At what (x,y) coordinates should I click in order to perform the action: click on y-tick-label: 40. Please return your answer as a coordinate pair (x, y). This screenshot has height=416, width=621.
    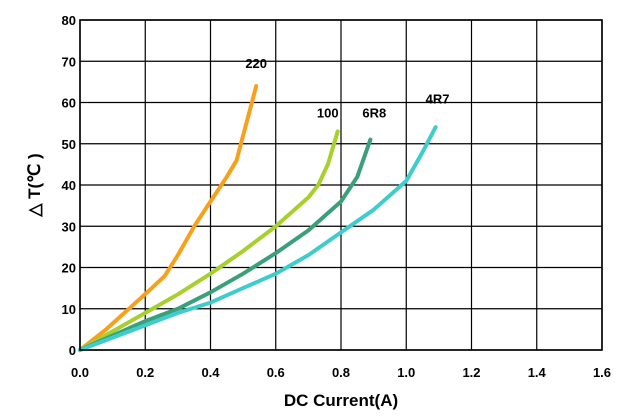
    Looking at the image, I should click on (69, 185).